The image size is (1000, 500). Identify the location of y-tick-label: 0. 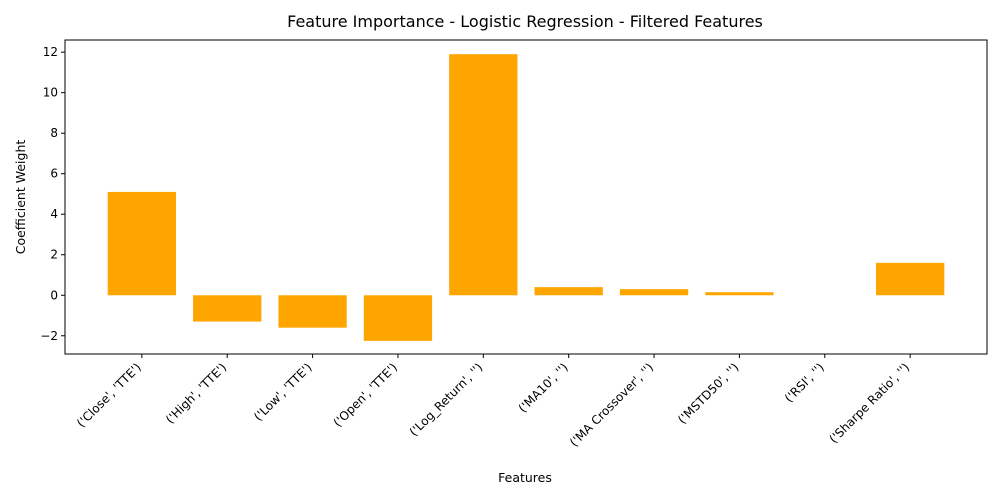
(54, 295).